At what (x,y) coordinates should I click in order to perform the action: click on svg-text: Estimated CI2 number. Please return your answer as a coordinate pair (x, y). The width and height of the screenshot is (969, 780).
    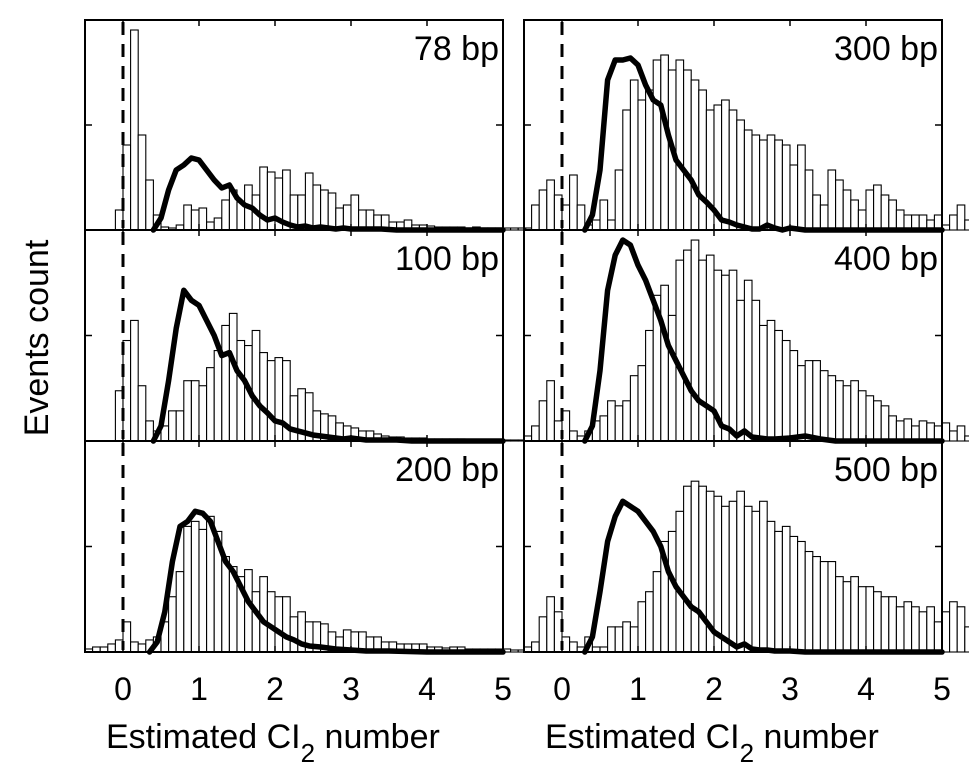
    Looking at the image, I should click on (273, 743).